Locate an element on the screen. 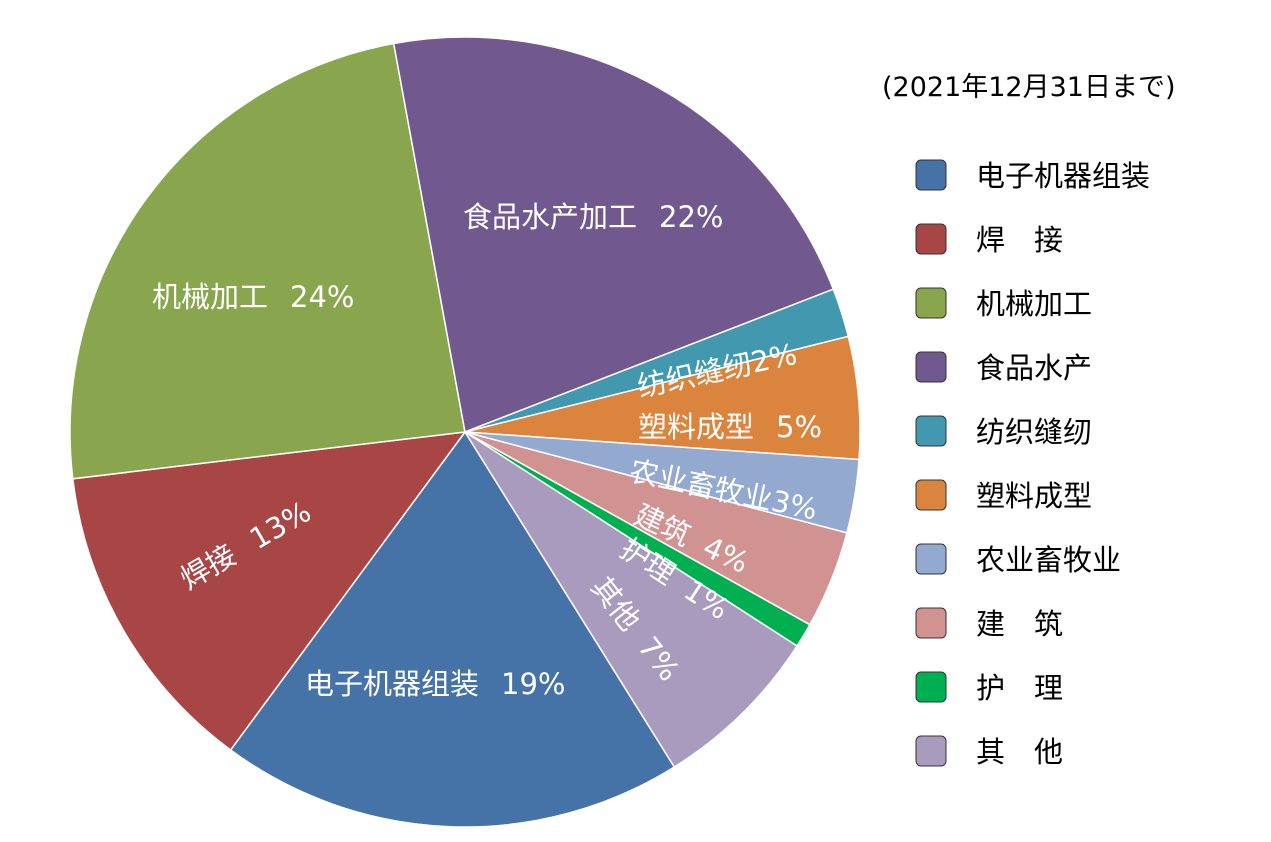 Image resolution: width=1271 pixels, height=842 pixels. legend-swatch-other is located at coordinates (931, 751).